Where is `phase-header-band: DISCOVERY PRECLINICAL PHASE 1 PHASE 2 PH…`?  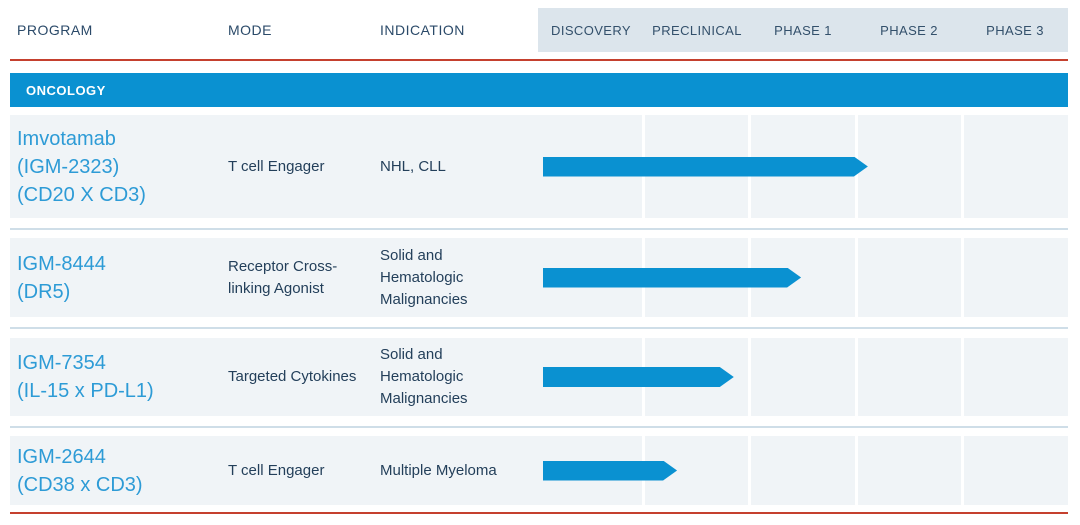
phase-header-band: DISCOVERY PRECLINICAL PHASE 1 PHASE 2 PH… is located at coordinates (803, 30).